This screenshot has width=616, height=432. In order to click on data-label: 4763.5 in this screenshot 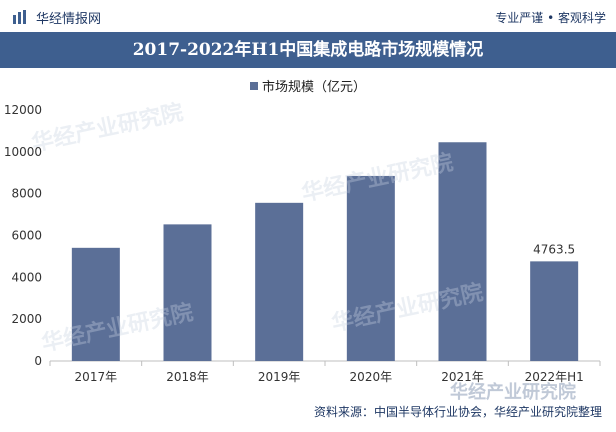, I will do `click(554, 249)`.